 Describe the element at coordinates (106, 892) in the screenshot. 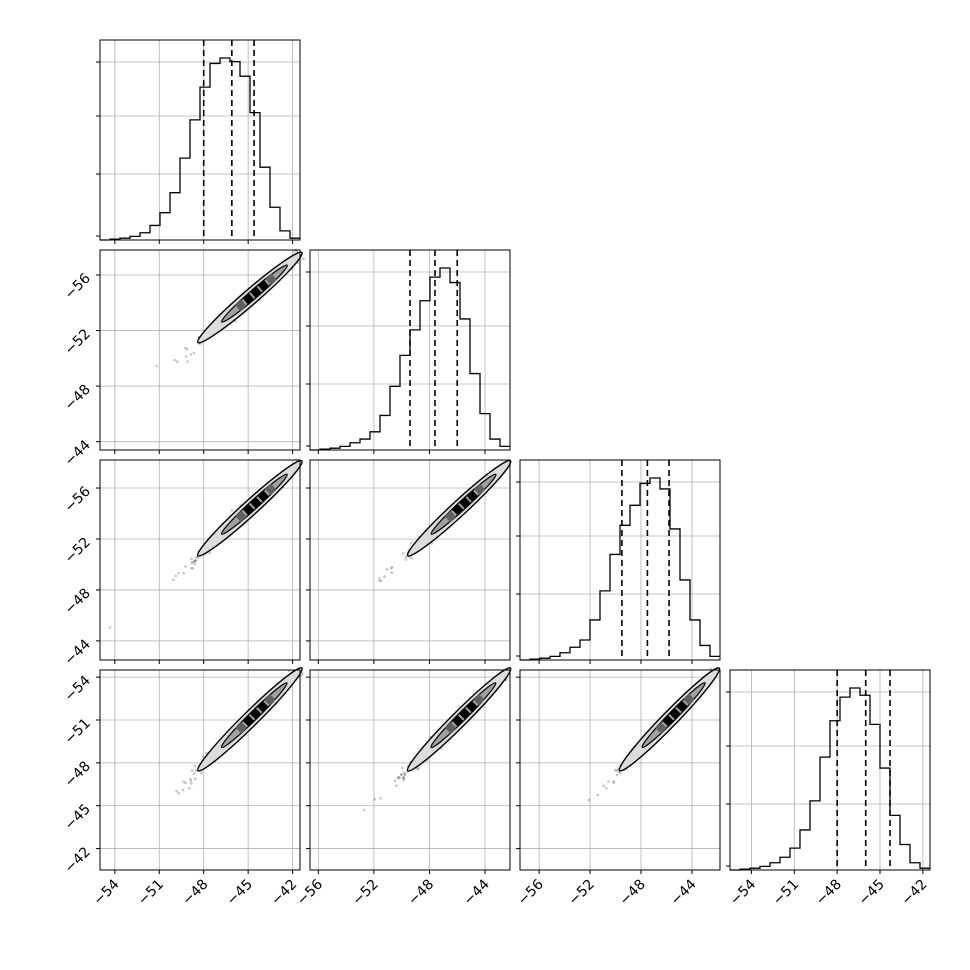

I see `x-tick-label: −54` at that location.